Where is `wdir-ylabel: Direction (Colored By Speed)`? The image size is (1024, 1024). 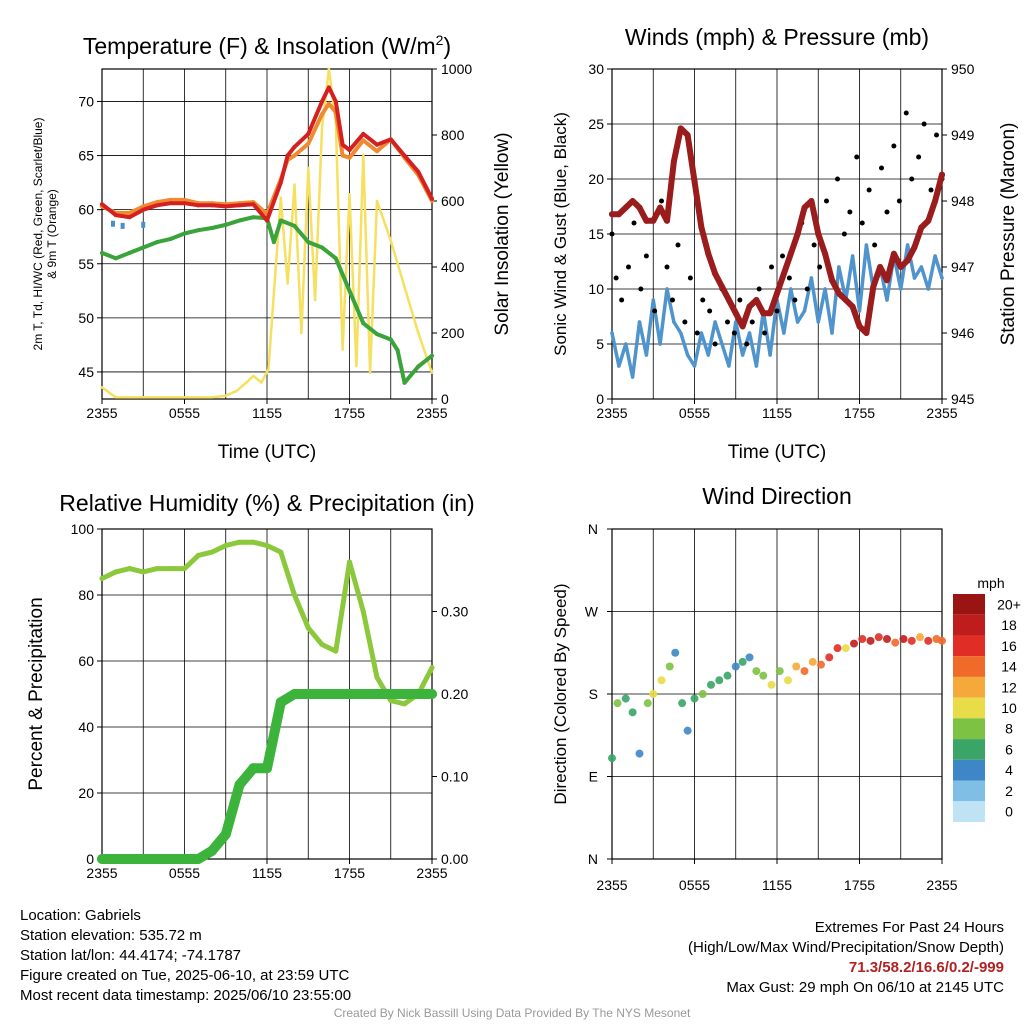
wdir-ylabel: Direction (Colored By Speed) is located at coordinates (560, 693).